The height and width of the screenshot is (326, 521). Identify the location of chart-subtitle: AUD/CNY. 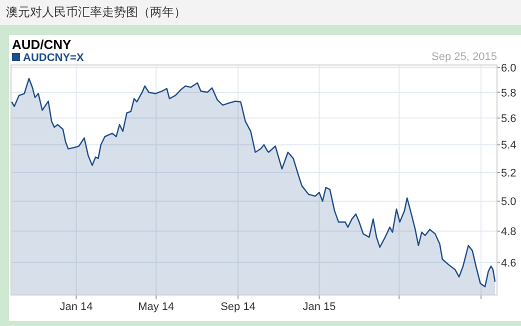
(42, 44).